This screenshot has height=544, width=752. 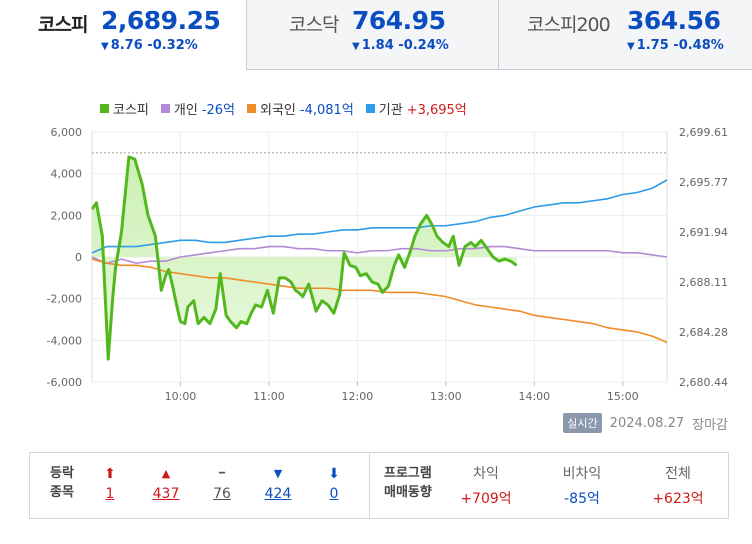 I want to click on program-trading: 프로그램 매매동향 차익 +709억 비차익 -85억 전체 +623억, so click(x=549, y=485).